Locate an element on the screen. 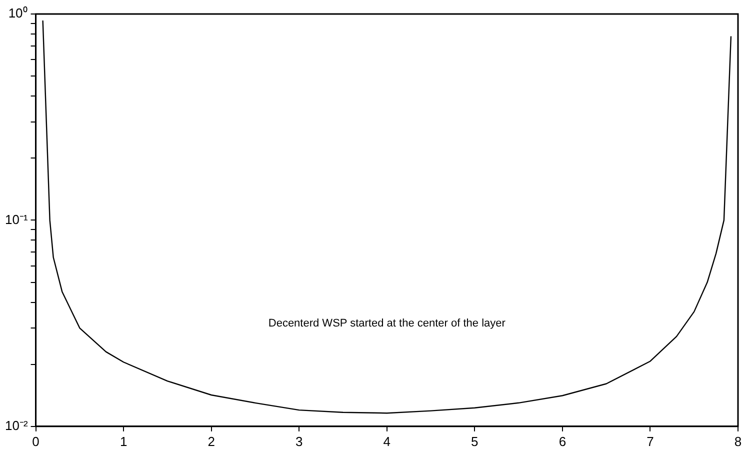 The height and width of the screenshot is (453, 746). y-tick-label: 10⁻² is located at coordinates (16, 425).